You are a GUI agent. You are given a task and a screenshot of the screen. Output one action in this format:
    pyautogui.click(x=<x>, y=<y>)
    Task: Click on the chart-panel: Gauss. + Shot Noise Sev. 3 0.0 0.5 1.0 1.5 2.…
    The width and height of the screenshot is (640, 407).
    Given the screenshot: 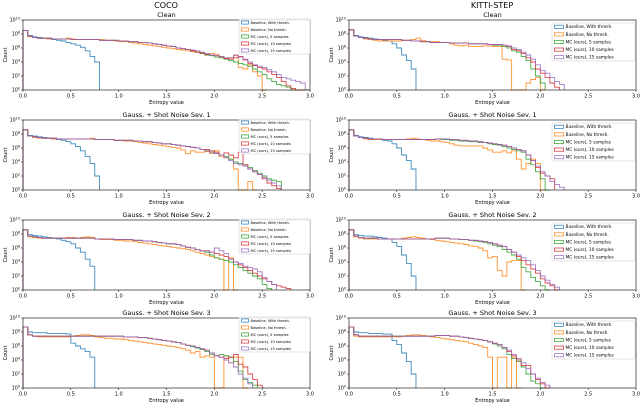 What is the action you would take?
    pyautogui.click(x=158, y=356)
    